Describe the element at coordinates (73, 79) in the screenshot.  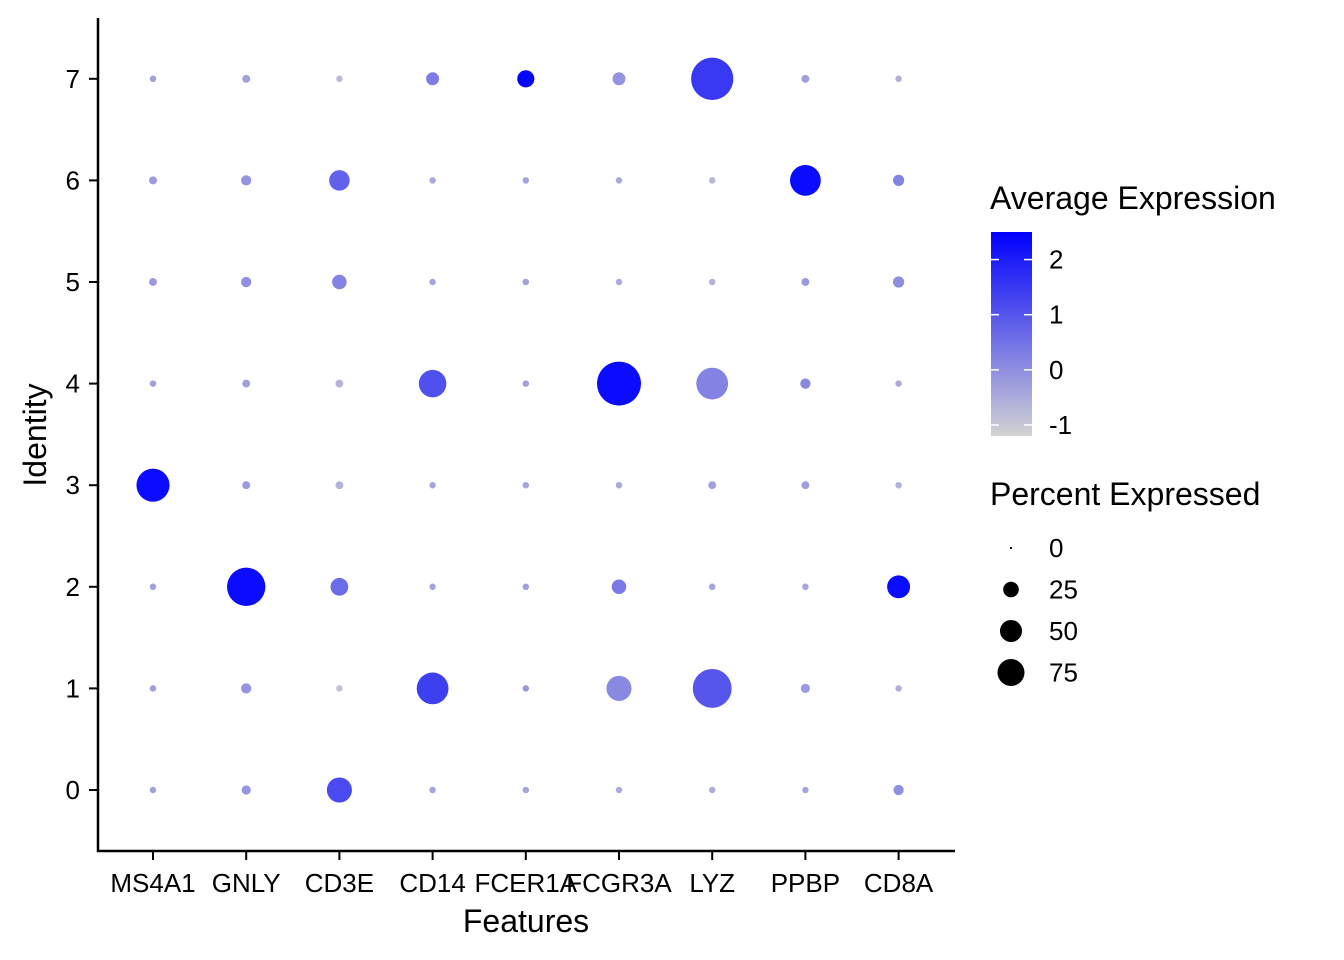
I see `y-tick-label: 7` at that location.